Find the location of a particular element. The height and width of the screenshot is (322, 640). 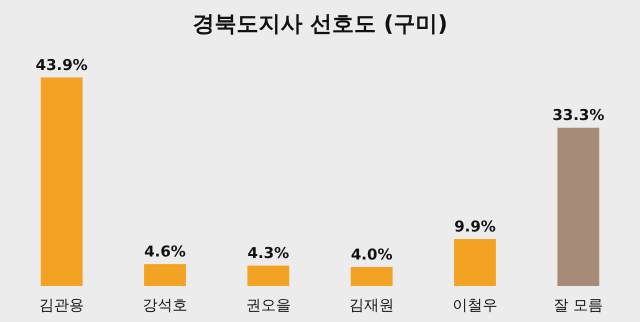

x-tick-label: 권오을 is located at coordinates (268, 305).